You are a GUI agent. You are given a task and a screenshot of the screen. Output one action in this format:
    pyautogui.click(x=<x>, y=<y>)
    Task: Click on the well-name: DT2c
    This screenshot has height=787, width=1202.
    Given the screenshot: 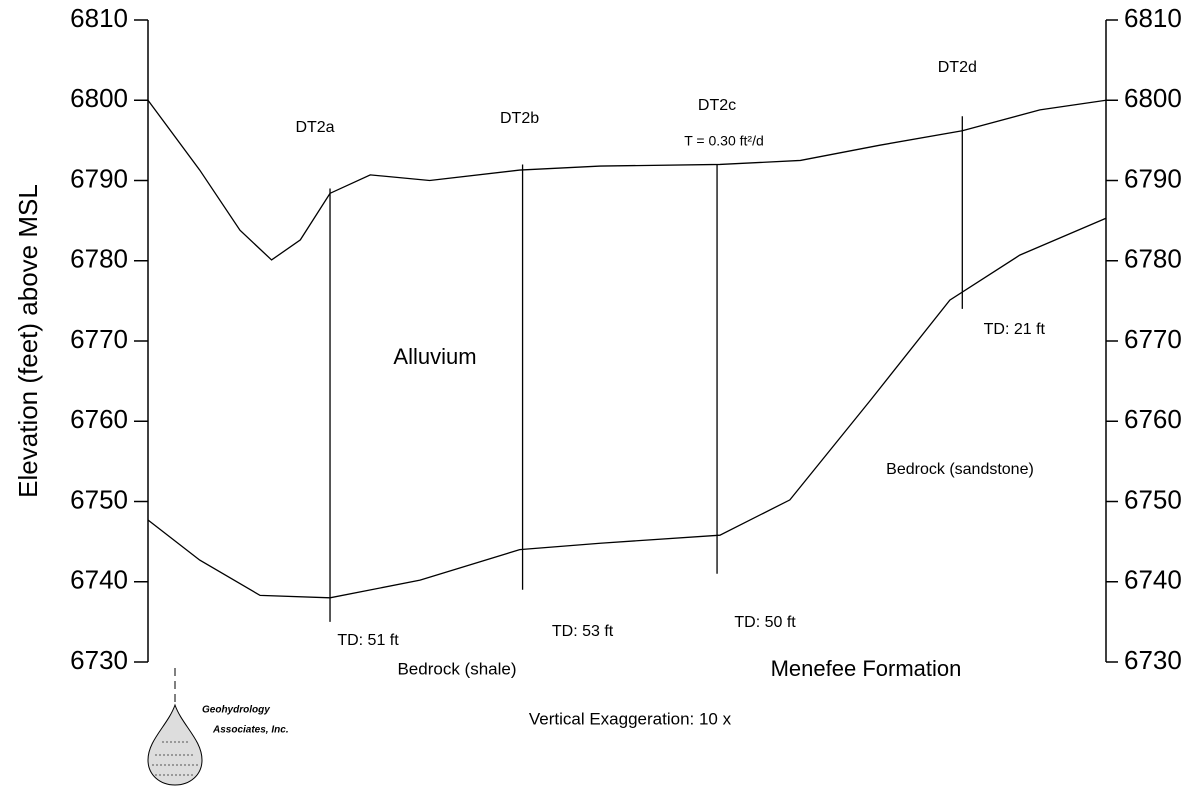 What is the action you would take?
    pyautogui.click(x=717, y=105)
    